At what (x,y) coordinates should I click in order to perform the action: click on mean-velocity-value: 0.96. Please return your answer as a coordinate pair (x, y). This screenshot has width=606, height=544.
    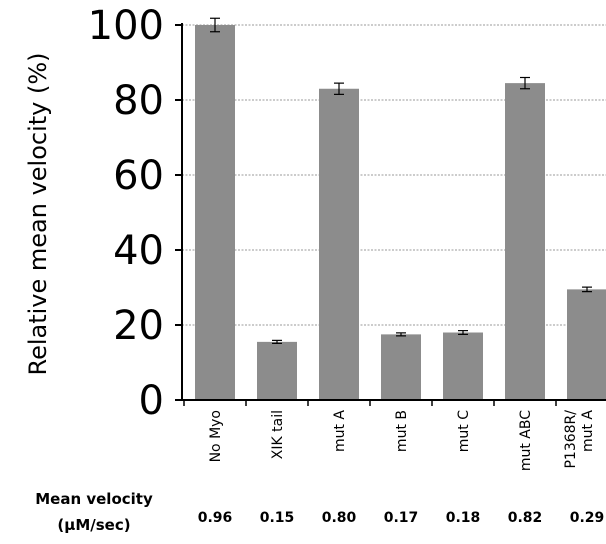
    Looking at the image, I should click on (215, 518).